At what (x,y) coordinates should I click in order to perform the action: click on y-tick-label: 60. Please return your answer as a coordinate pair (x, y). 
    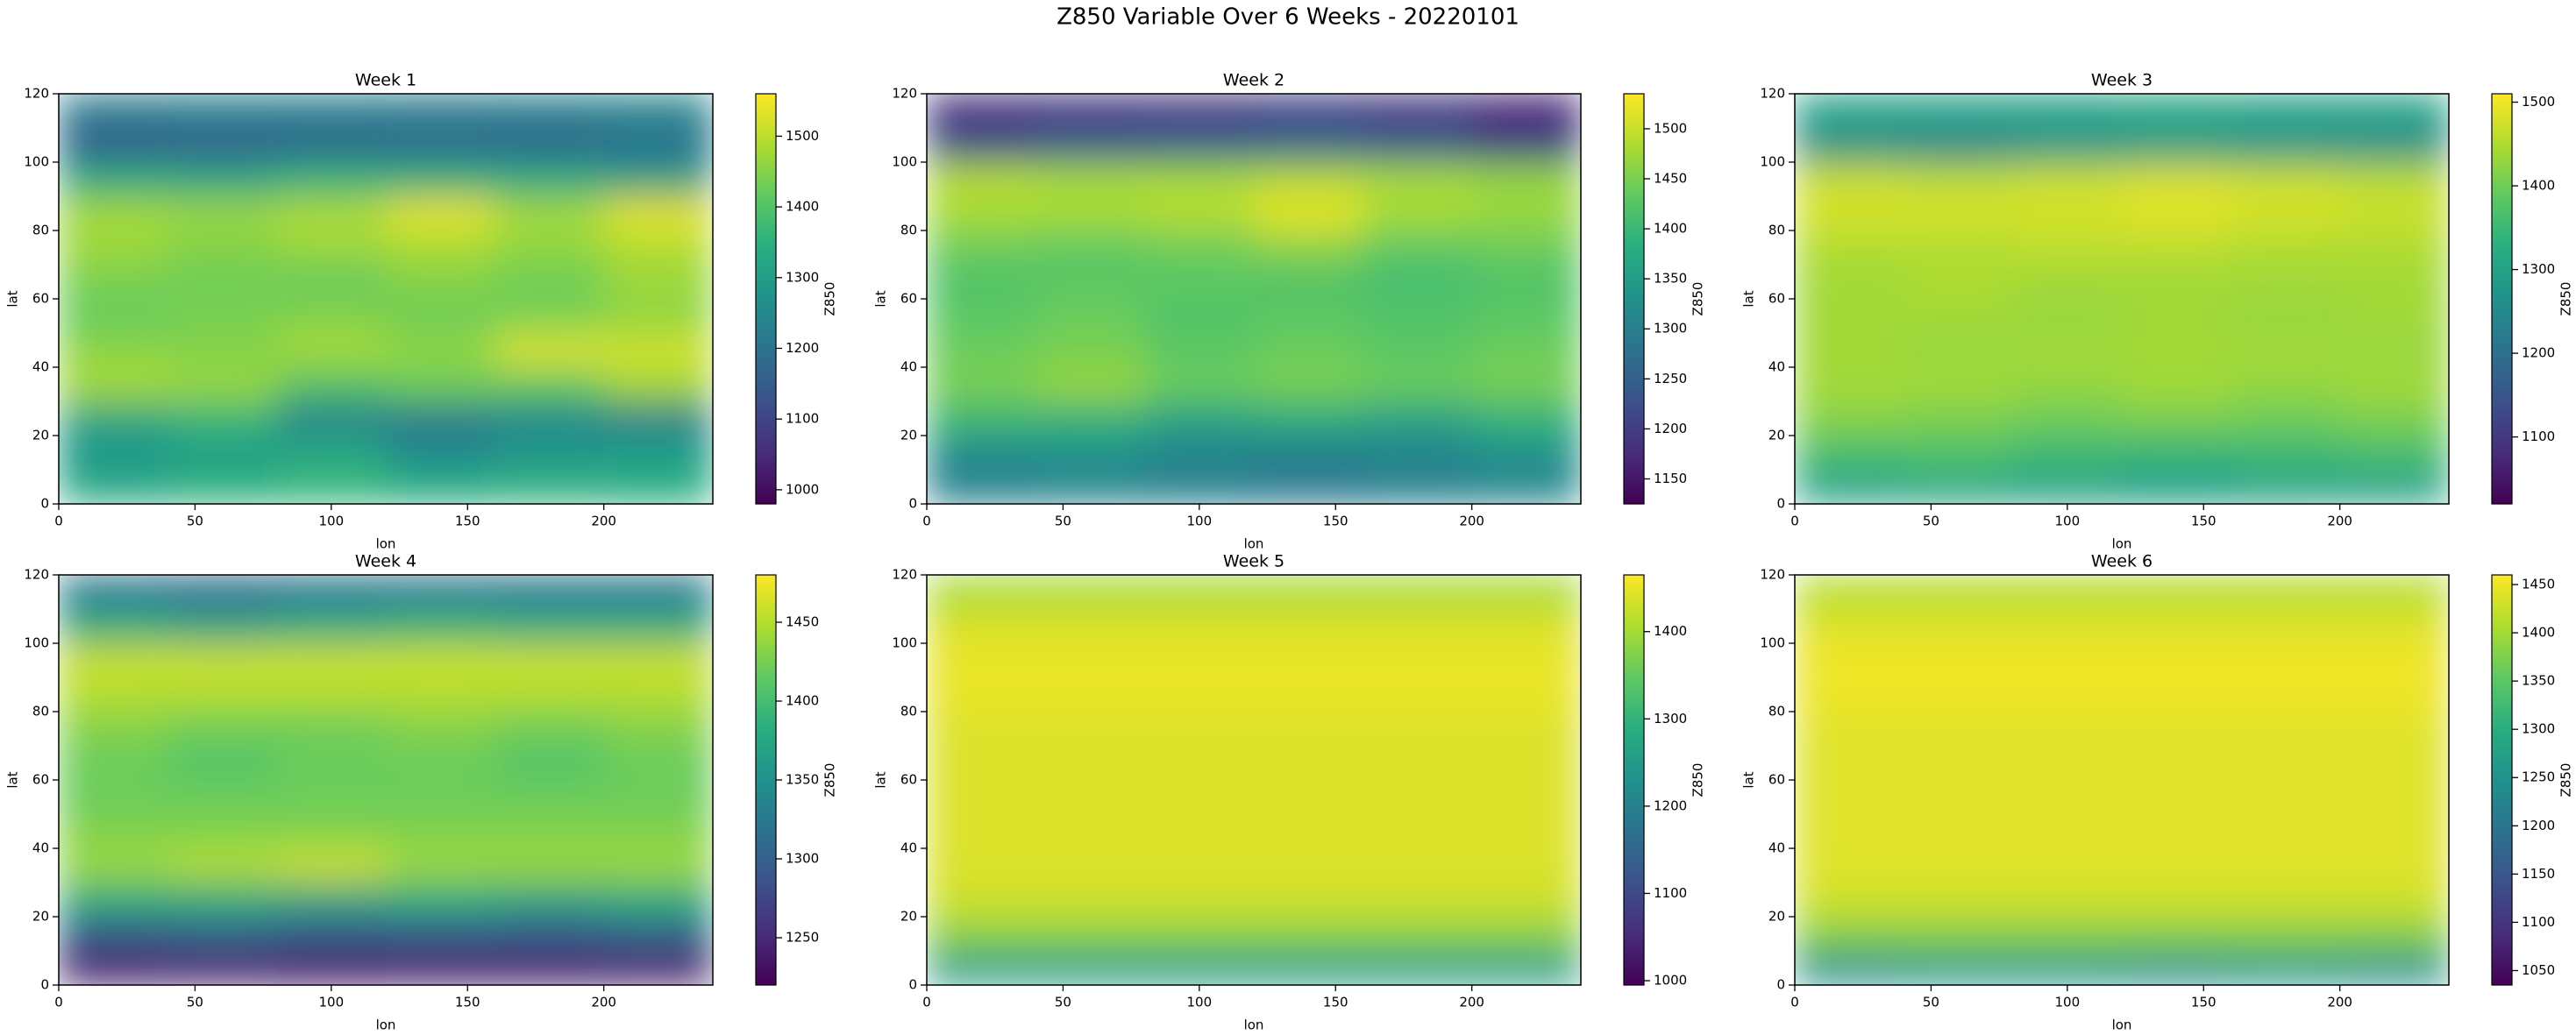
    Looking at the image, I should click on (908, 780).